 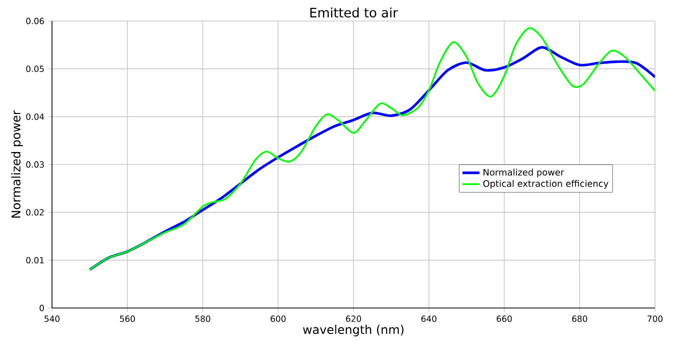 I want to click on x-tick-label: 540, so click(x=52, y=319).